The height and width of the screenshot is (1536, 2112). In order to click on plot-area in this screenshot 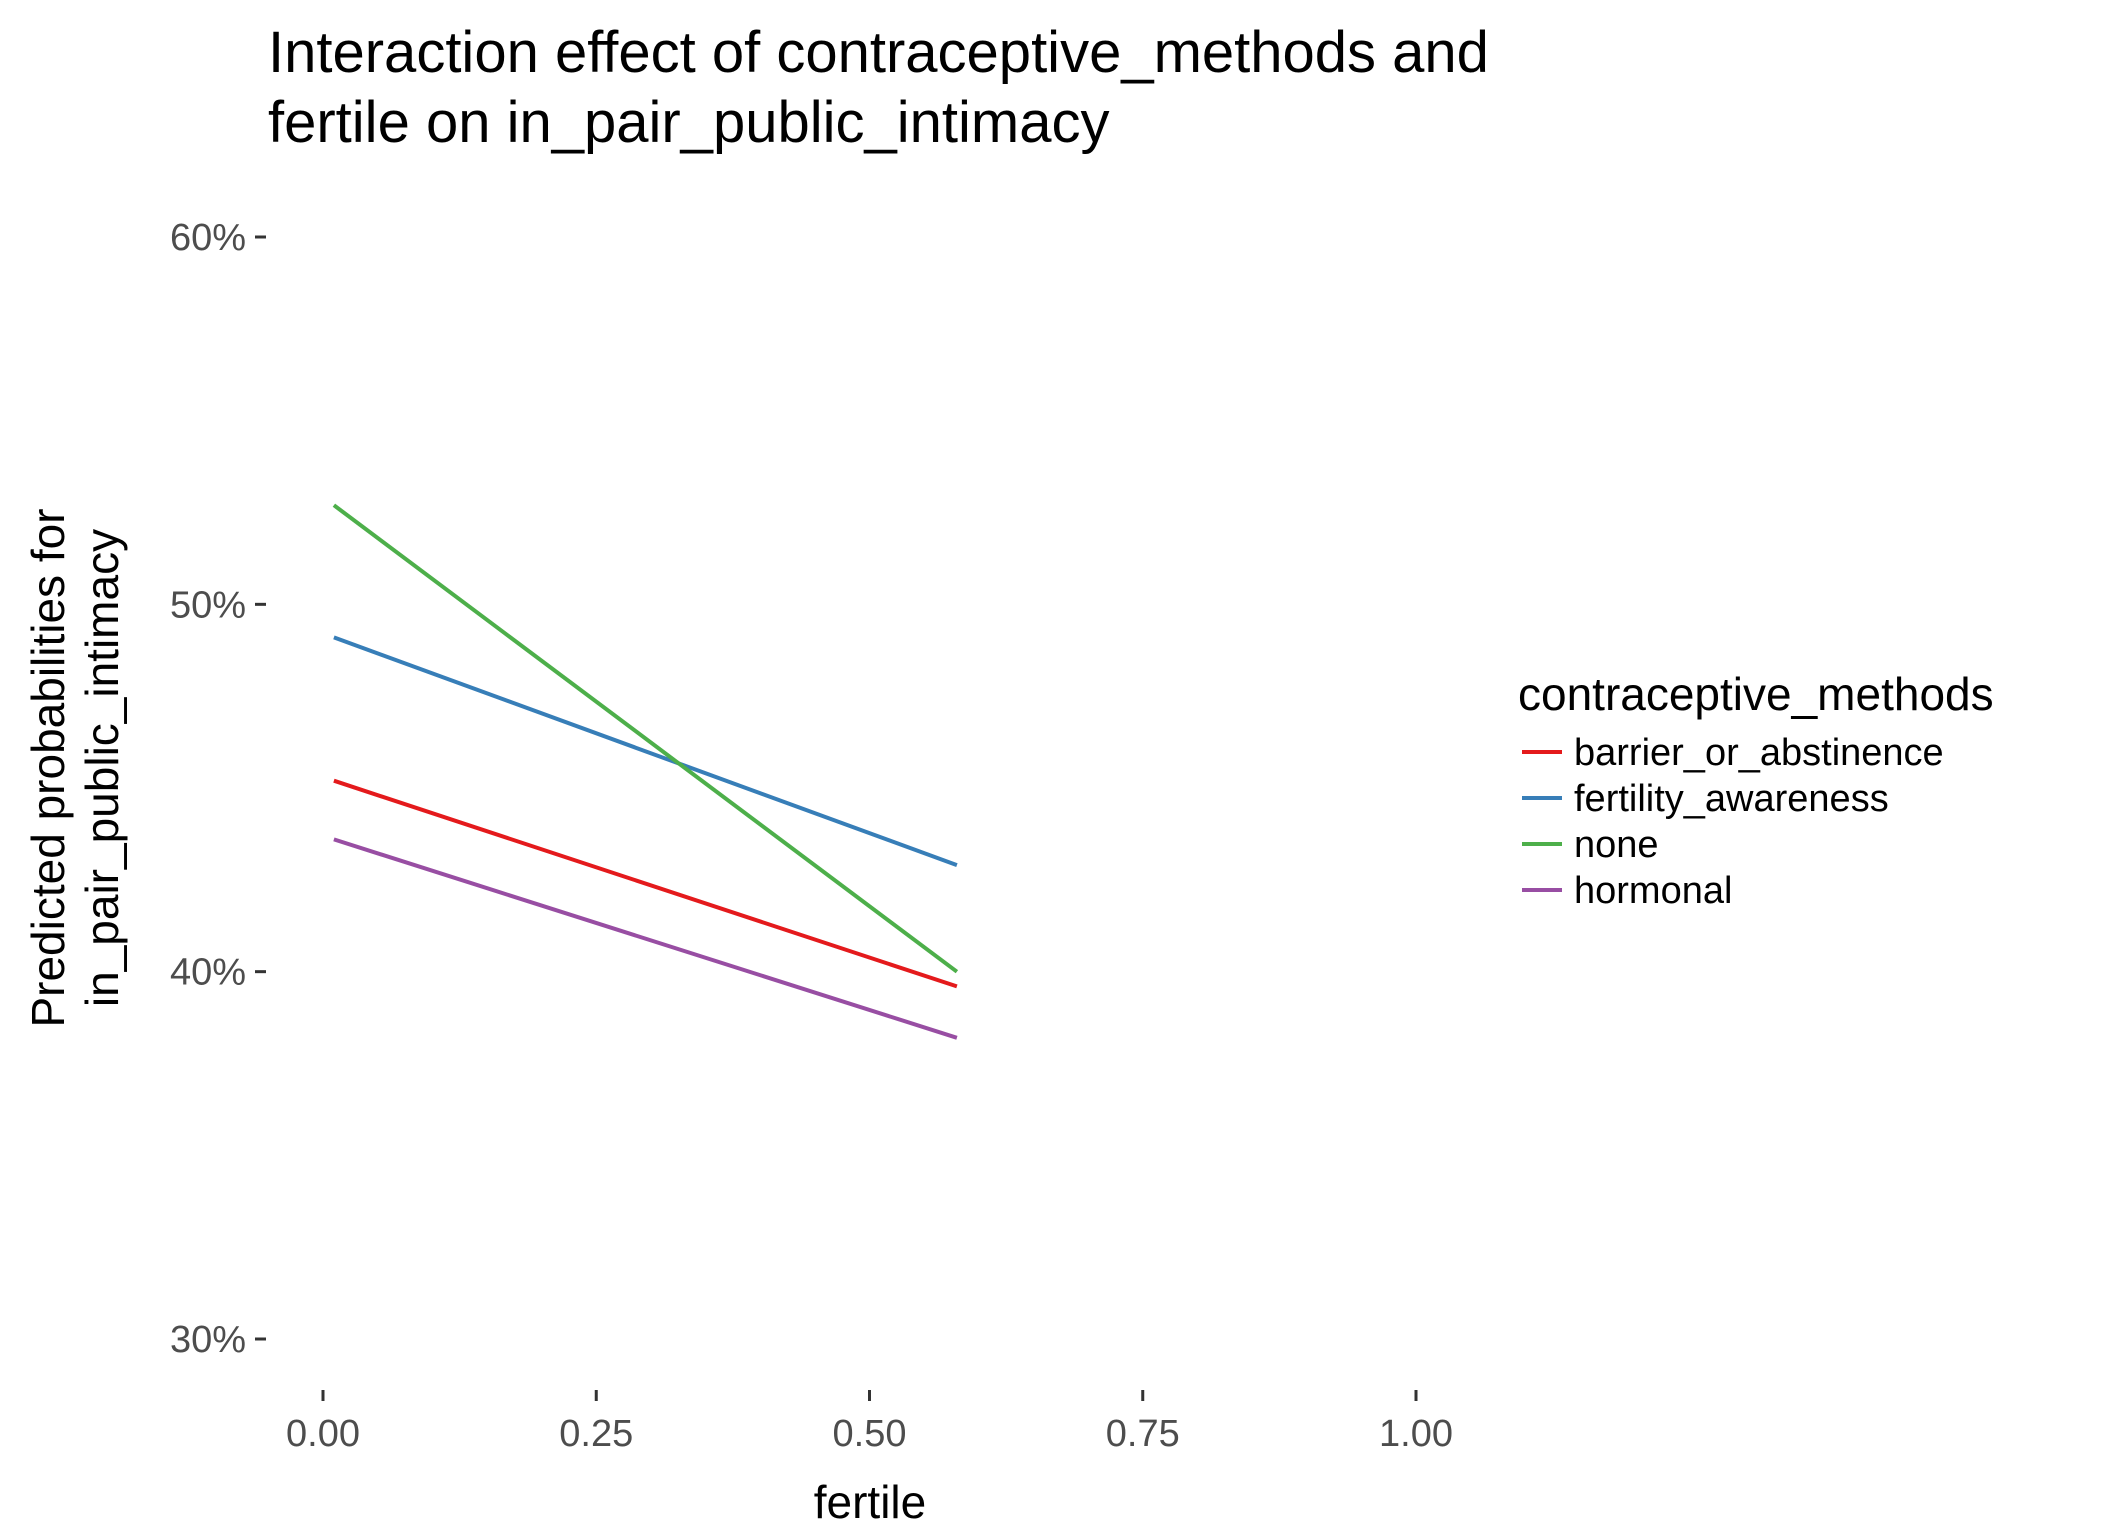, I will do `click(645, 771)`.